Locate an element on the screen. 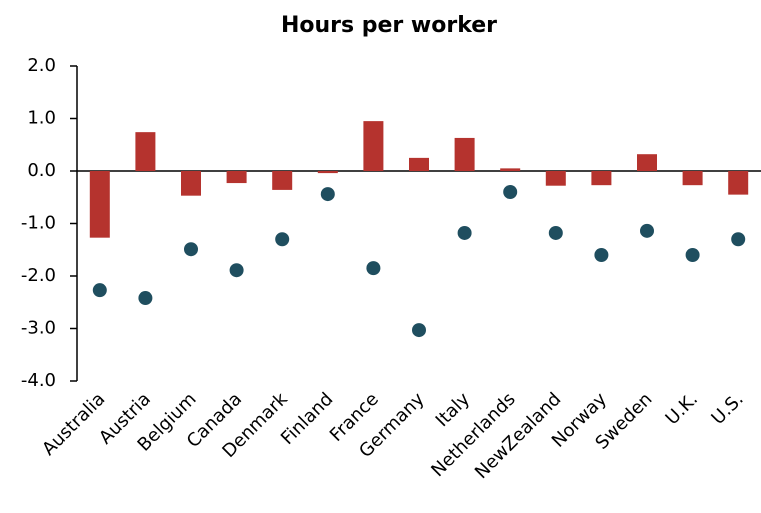  x-tick-label: U.K. is located at coordinates (682, 409).